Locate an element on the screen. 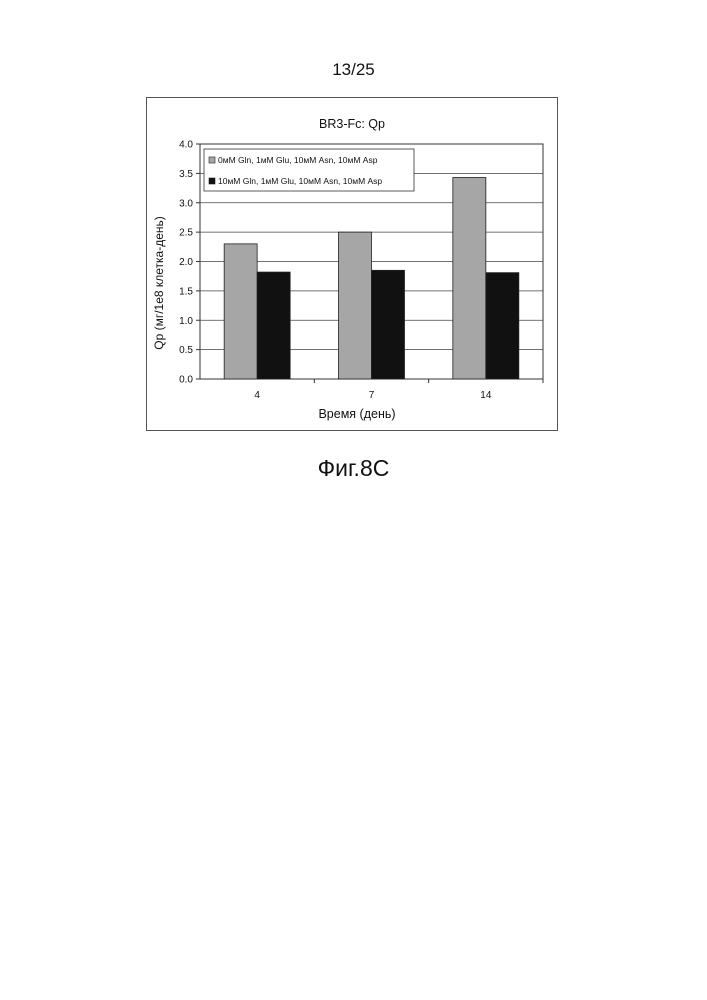 This screenshot has height=1000, width=707. y-tick-label: 0.0 is located at coordinates (186, 380).